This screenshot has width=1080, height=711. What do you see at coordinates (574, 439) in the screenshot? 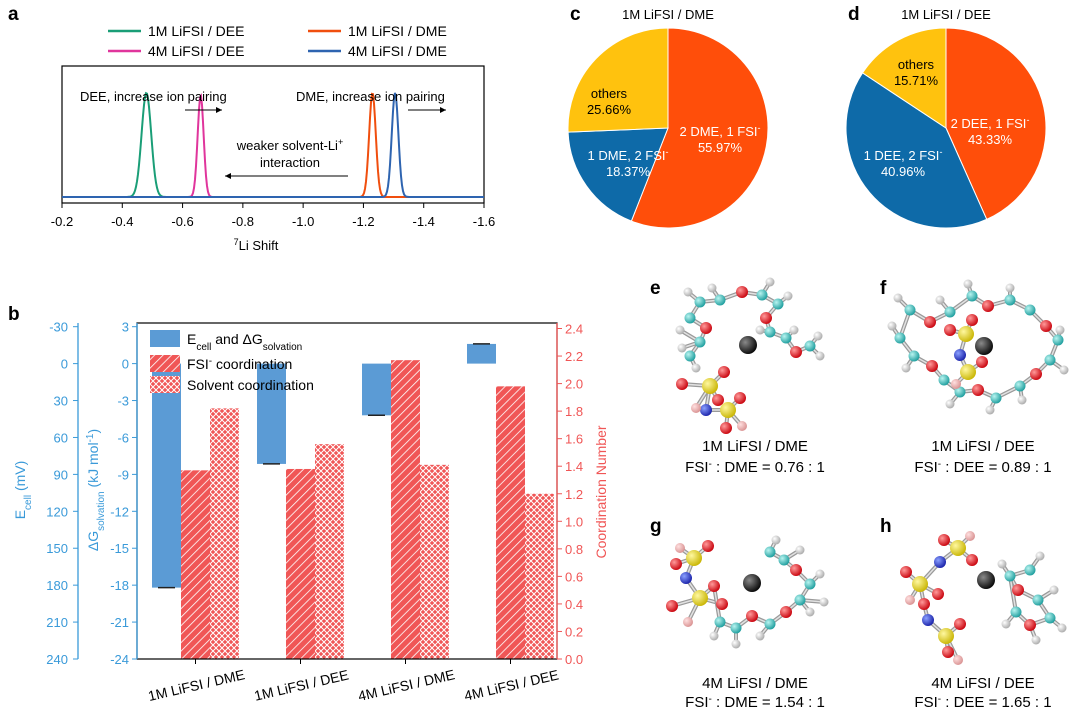
I see `coordination-tick-label: 1.6` at bounding box center [574, 439].